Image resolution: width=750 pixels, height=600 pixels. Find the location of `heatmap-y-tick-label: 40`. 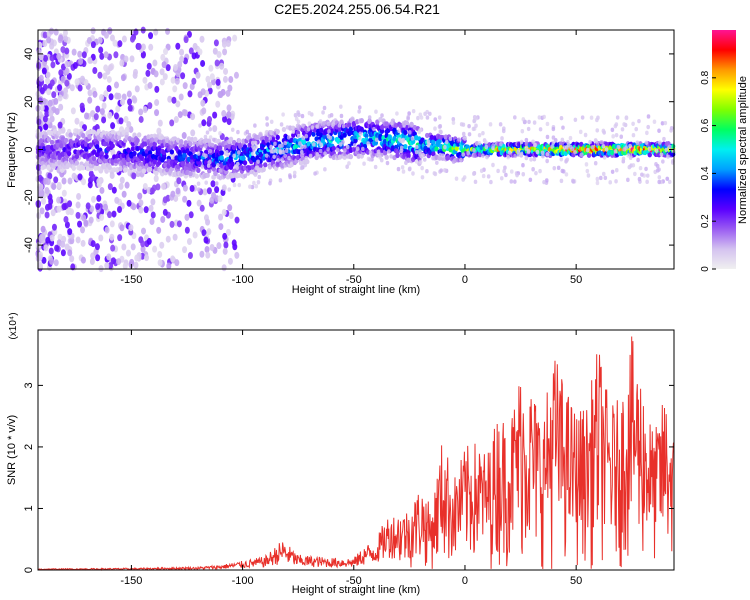

heatmap-y-tick-label: 40 is located at coordinates (29, 54).